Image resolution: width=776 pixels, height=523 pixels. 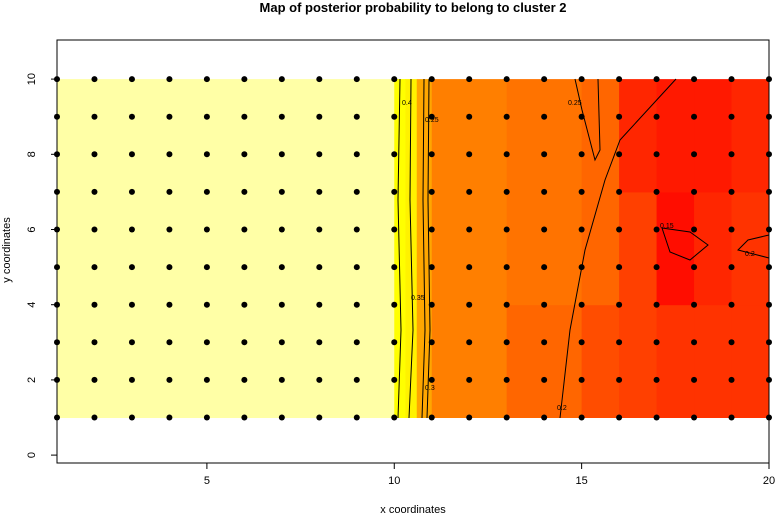 What do you see at coordinates (575, 103) in the screenshot?
I see `contour-label: 0.25` at bounding box center [575, 103].